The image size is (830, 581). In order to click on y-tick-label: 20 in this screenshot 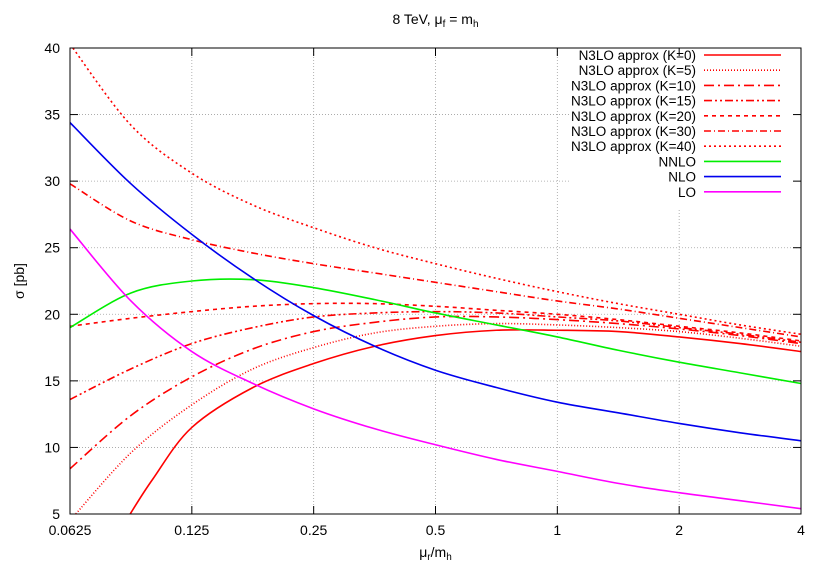, I will do `click(52, 314)`.